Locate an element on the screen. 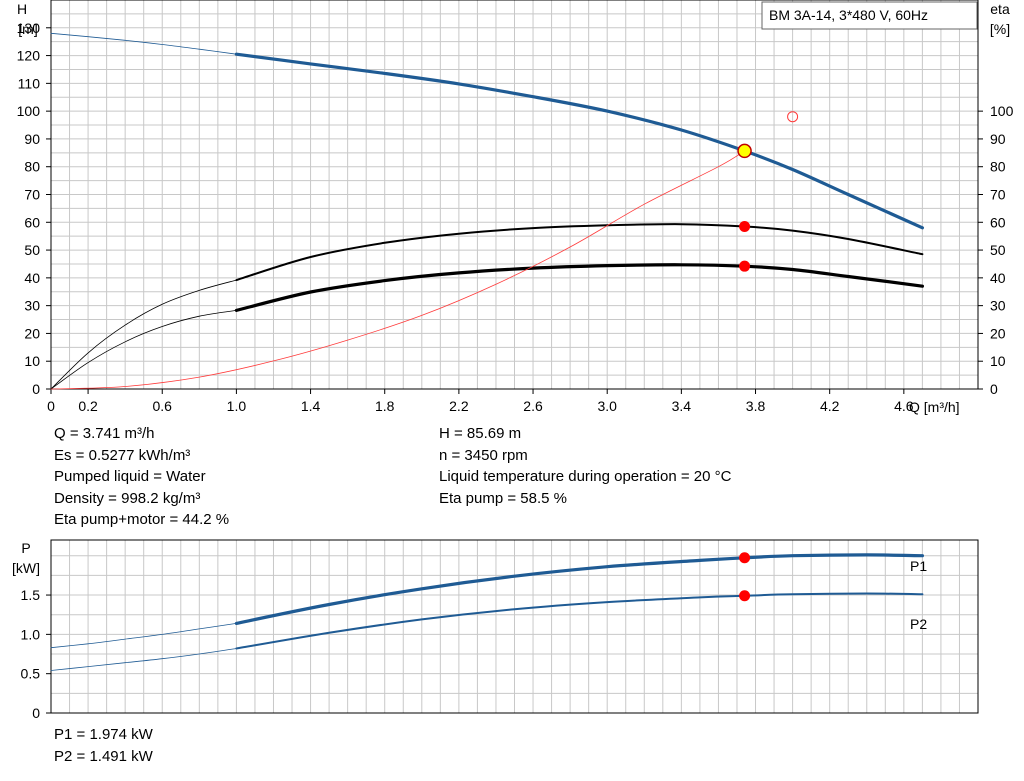 The height and width of the screenshot is (781, 1024). eta_total_ext-curve is located at coordinates (143, 350).